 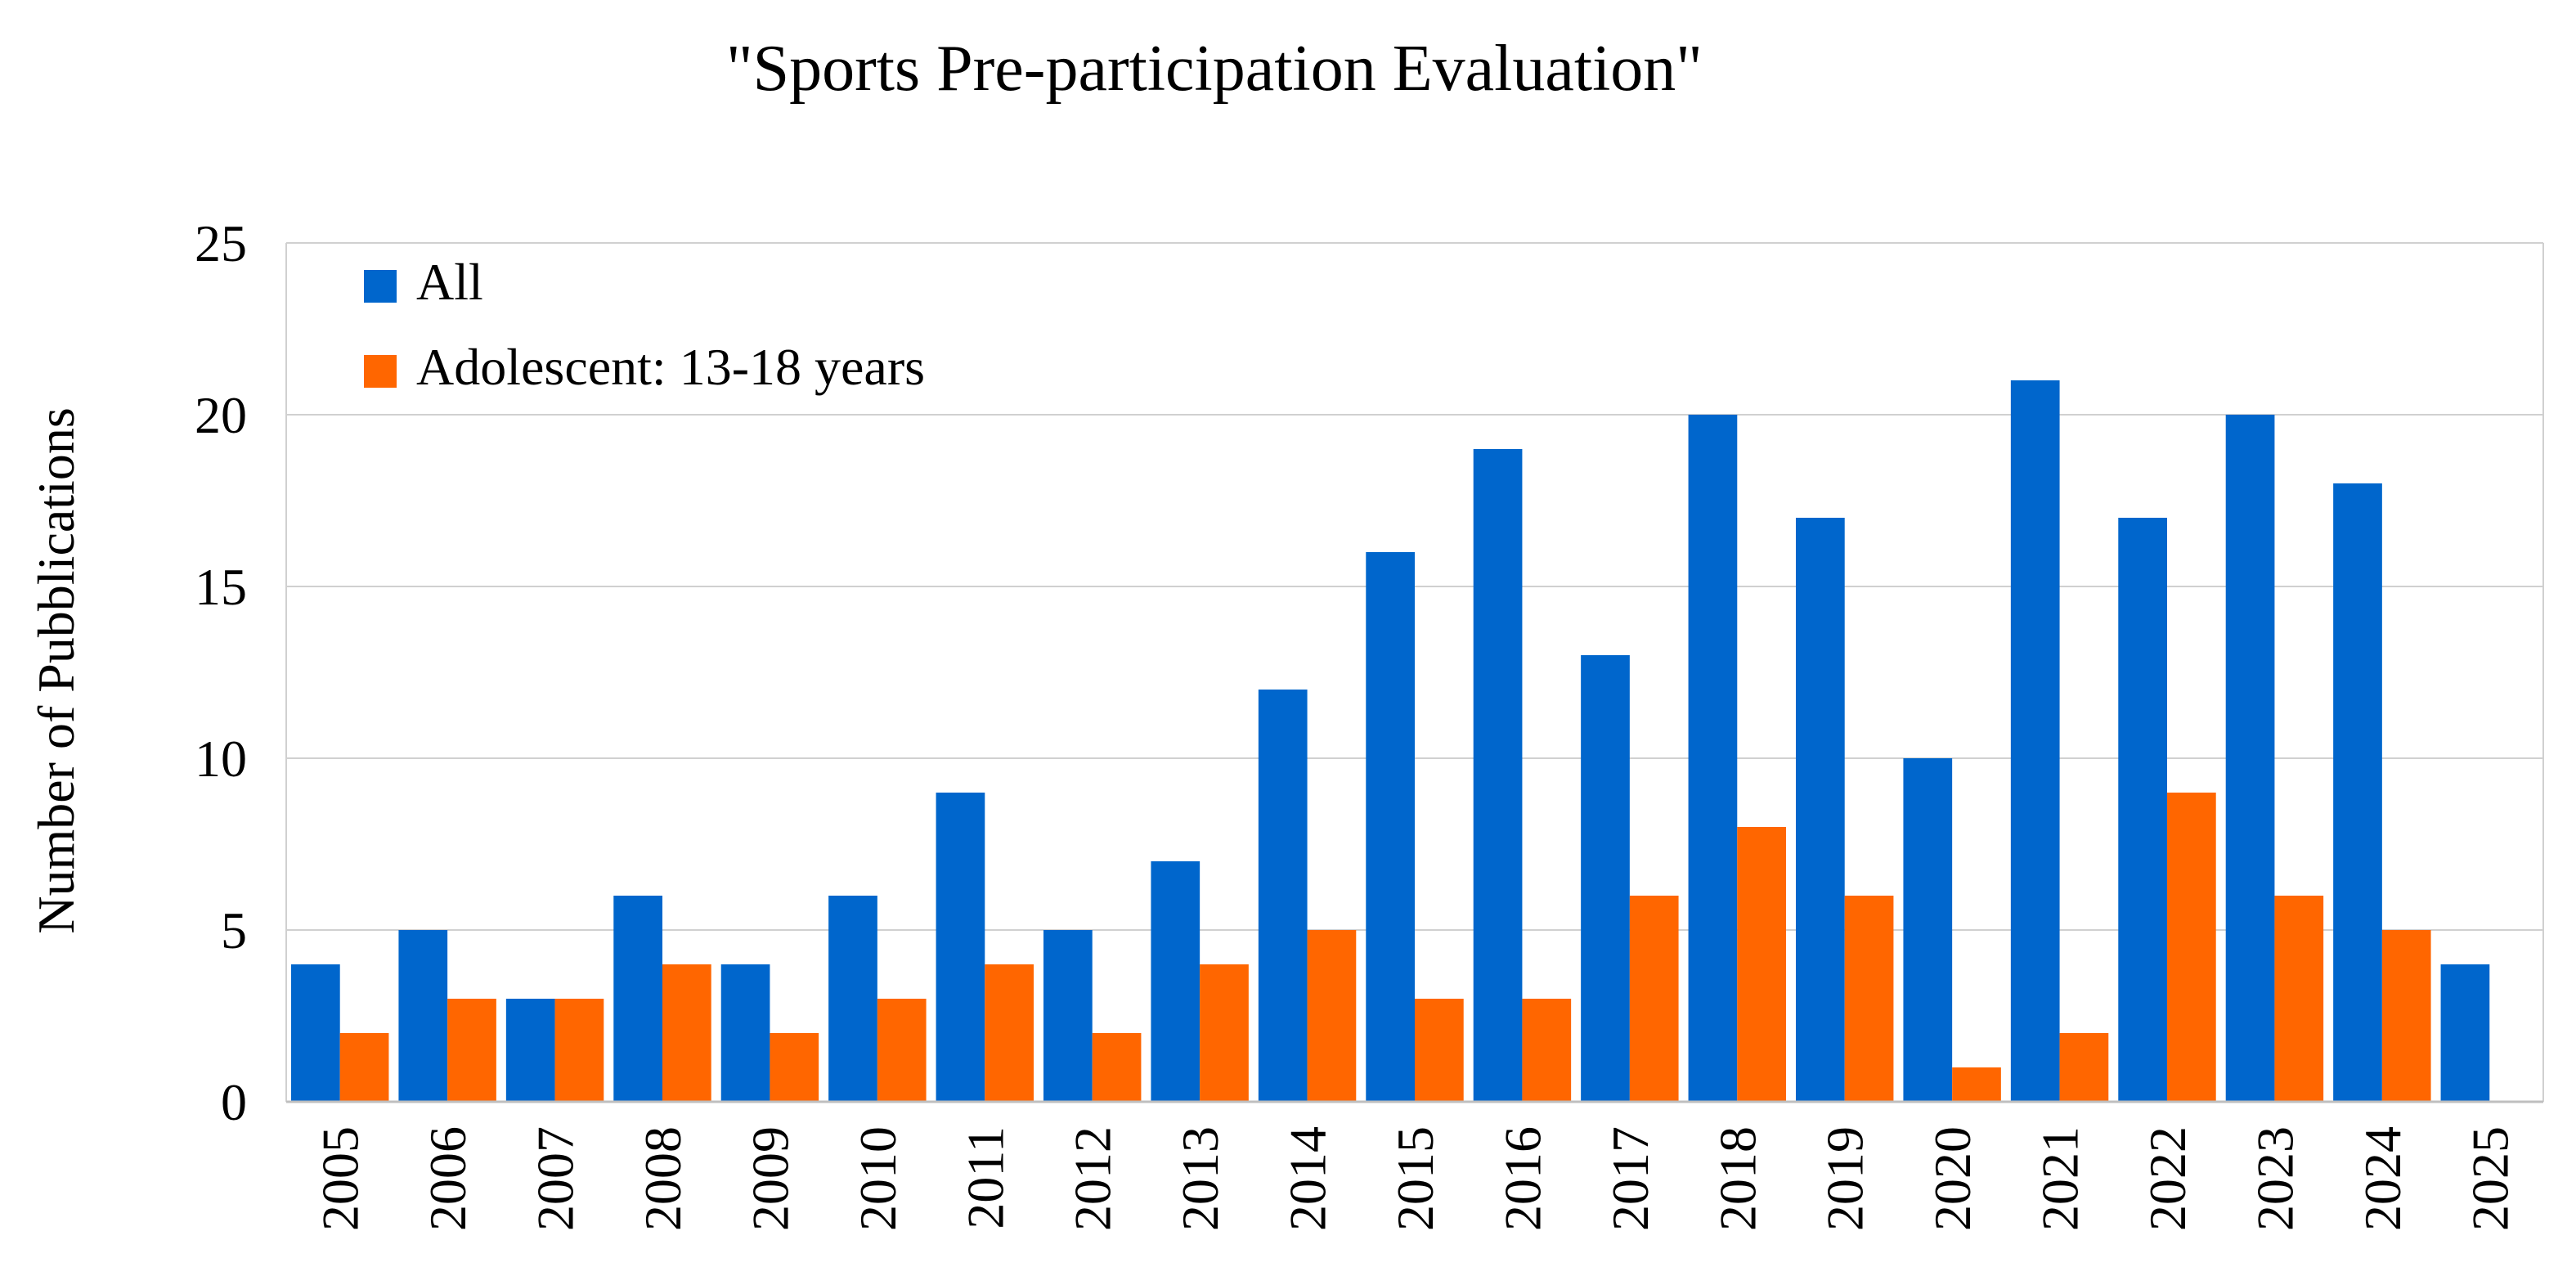 I want to click on bar-adolescent-13-18-years-2017, so click(x=1654, y=999).